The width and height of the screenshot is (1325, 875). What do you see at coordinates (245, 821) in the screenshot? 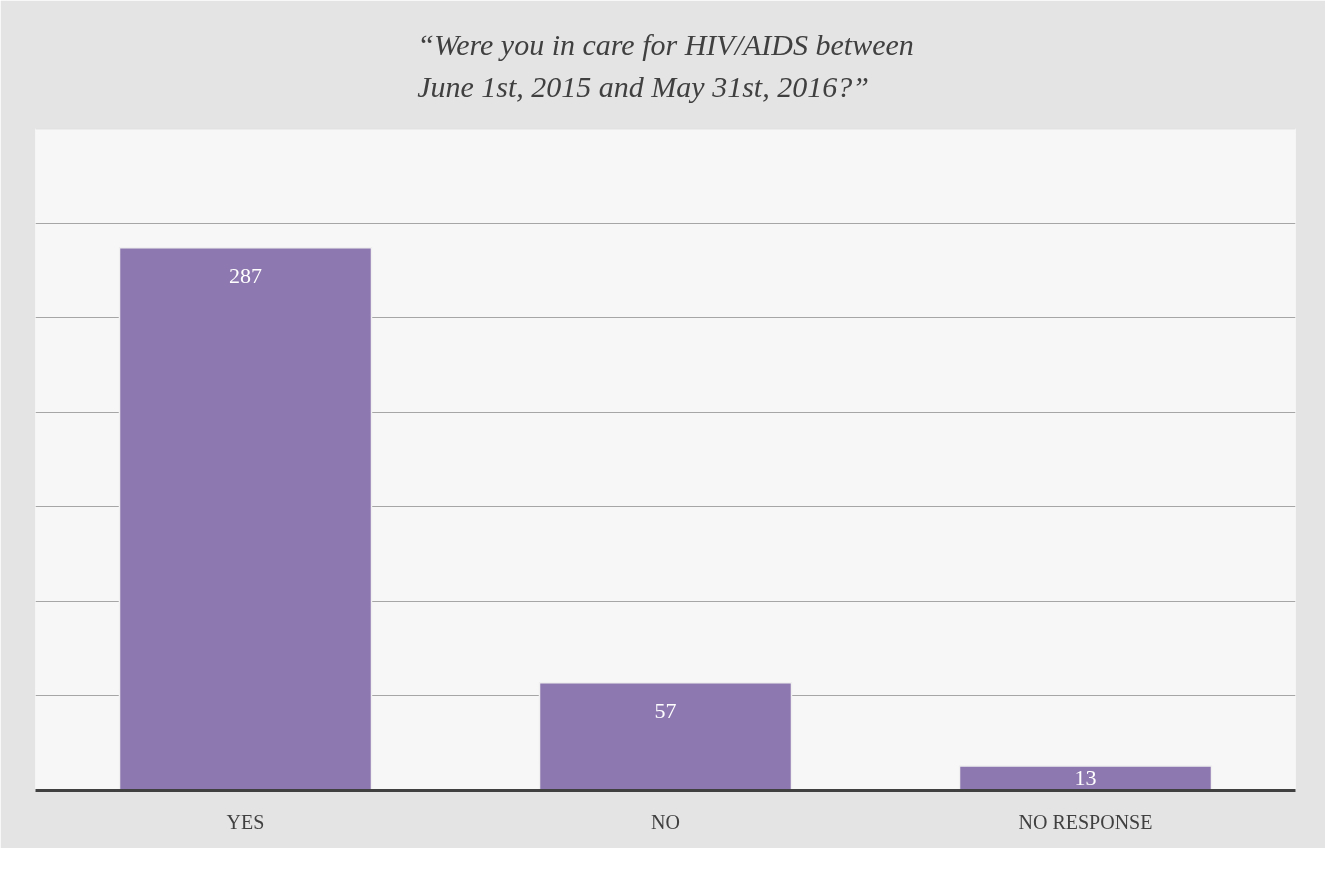
I see `x-tick-label: YES` at bounding box center [245, 821].